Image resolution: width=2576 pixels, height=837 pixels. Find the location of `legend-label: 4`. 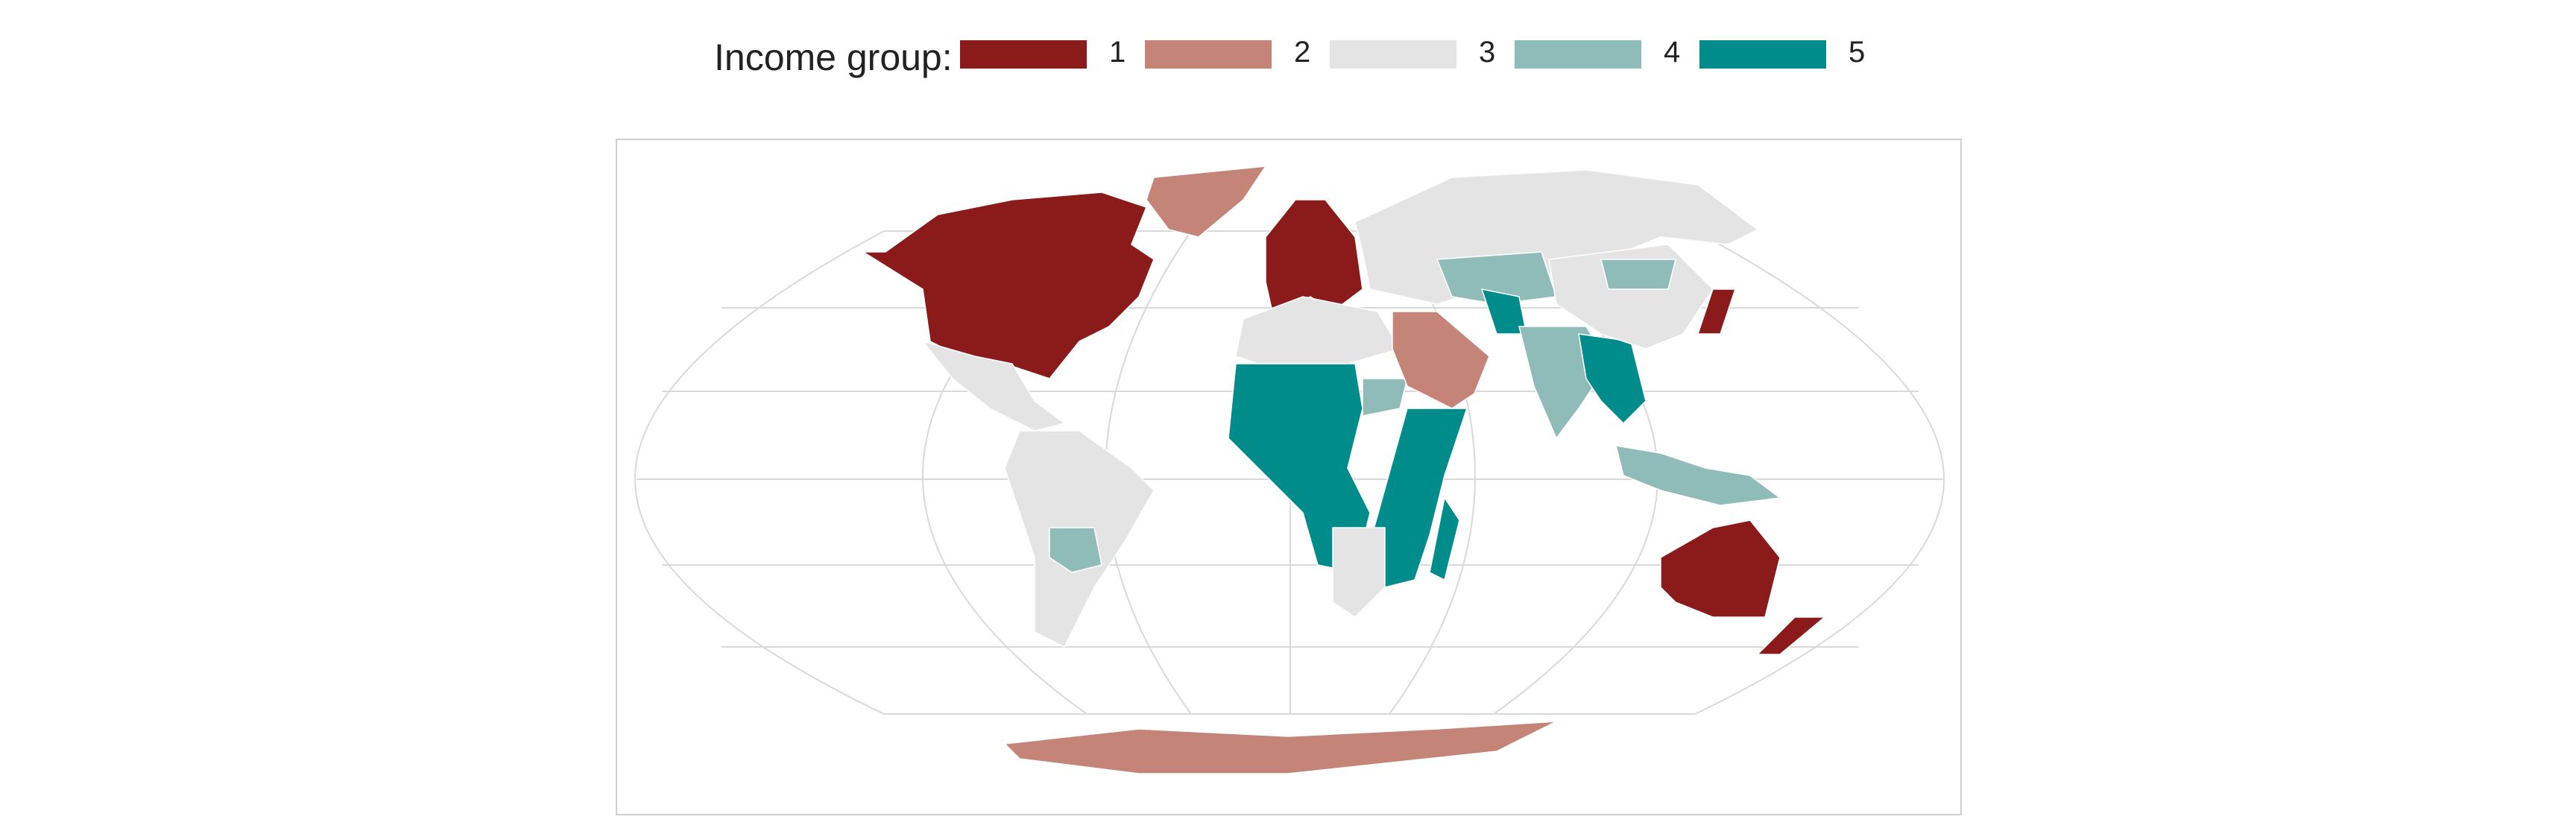

legend-label: 4 is located at coordinates (1672, 52).